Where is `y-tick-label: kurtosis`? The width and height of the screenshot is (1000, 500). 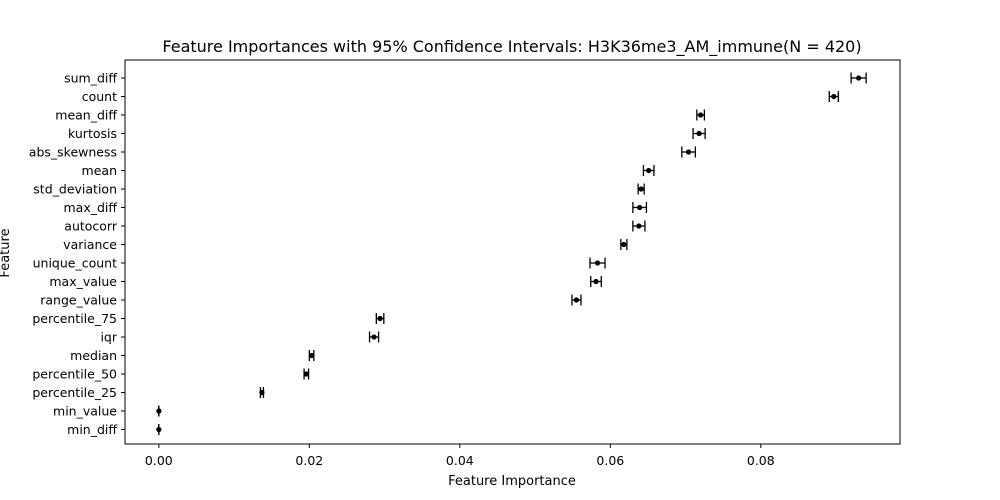 y-tick-label: kurtosis is located at coordinates (92, 133).